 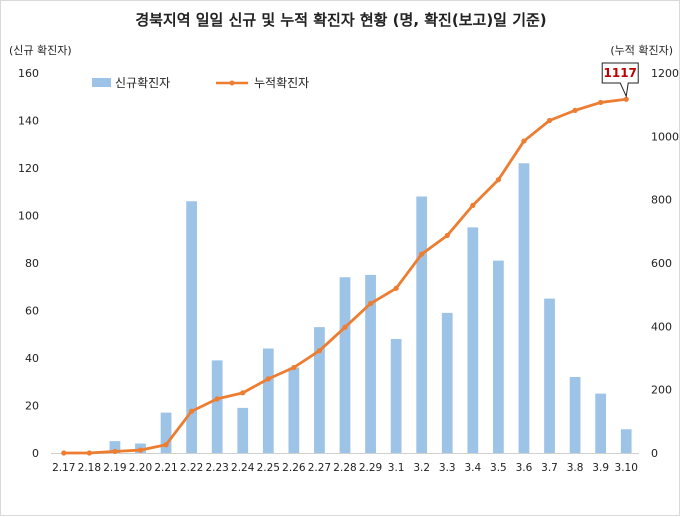 What do you see at coordinates (641, 50) in the screenshot?
I see `right-axis-label: (누적 확진자)` at bounding box center [641, 50].